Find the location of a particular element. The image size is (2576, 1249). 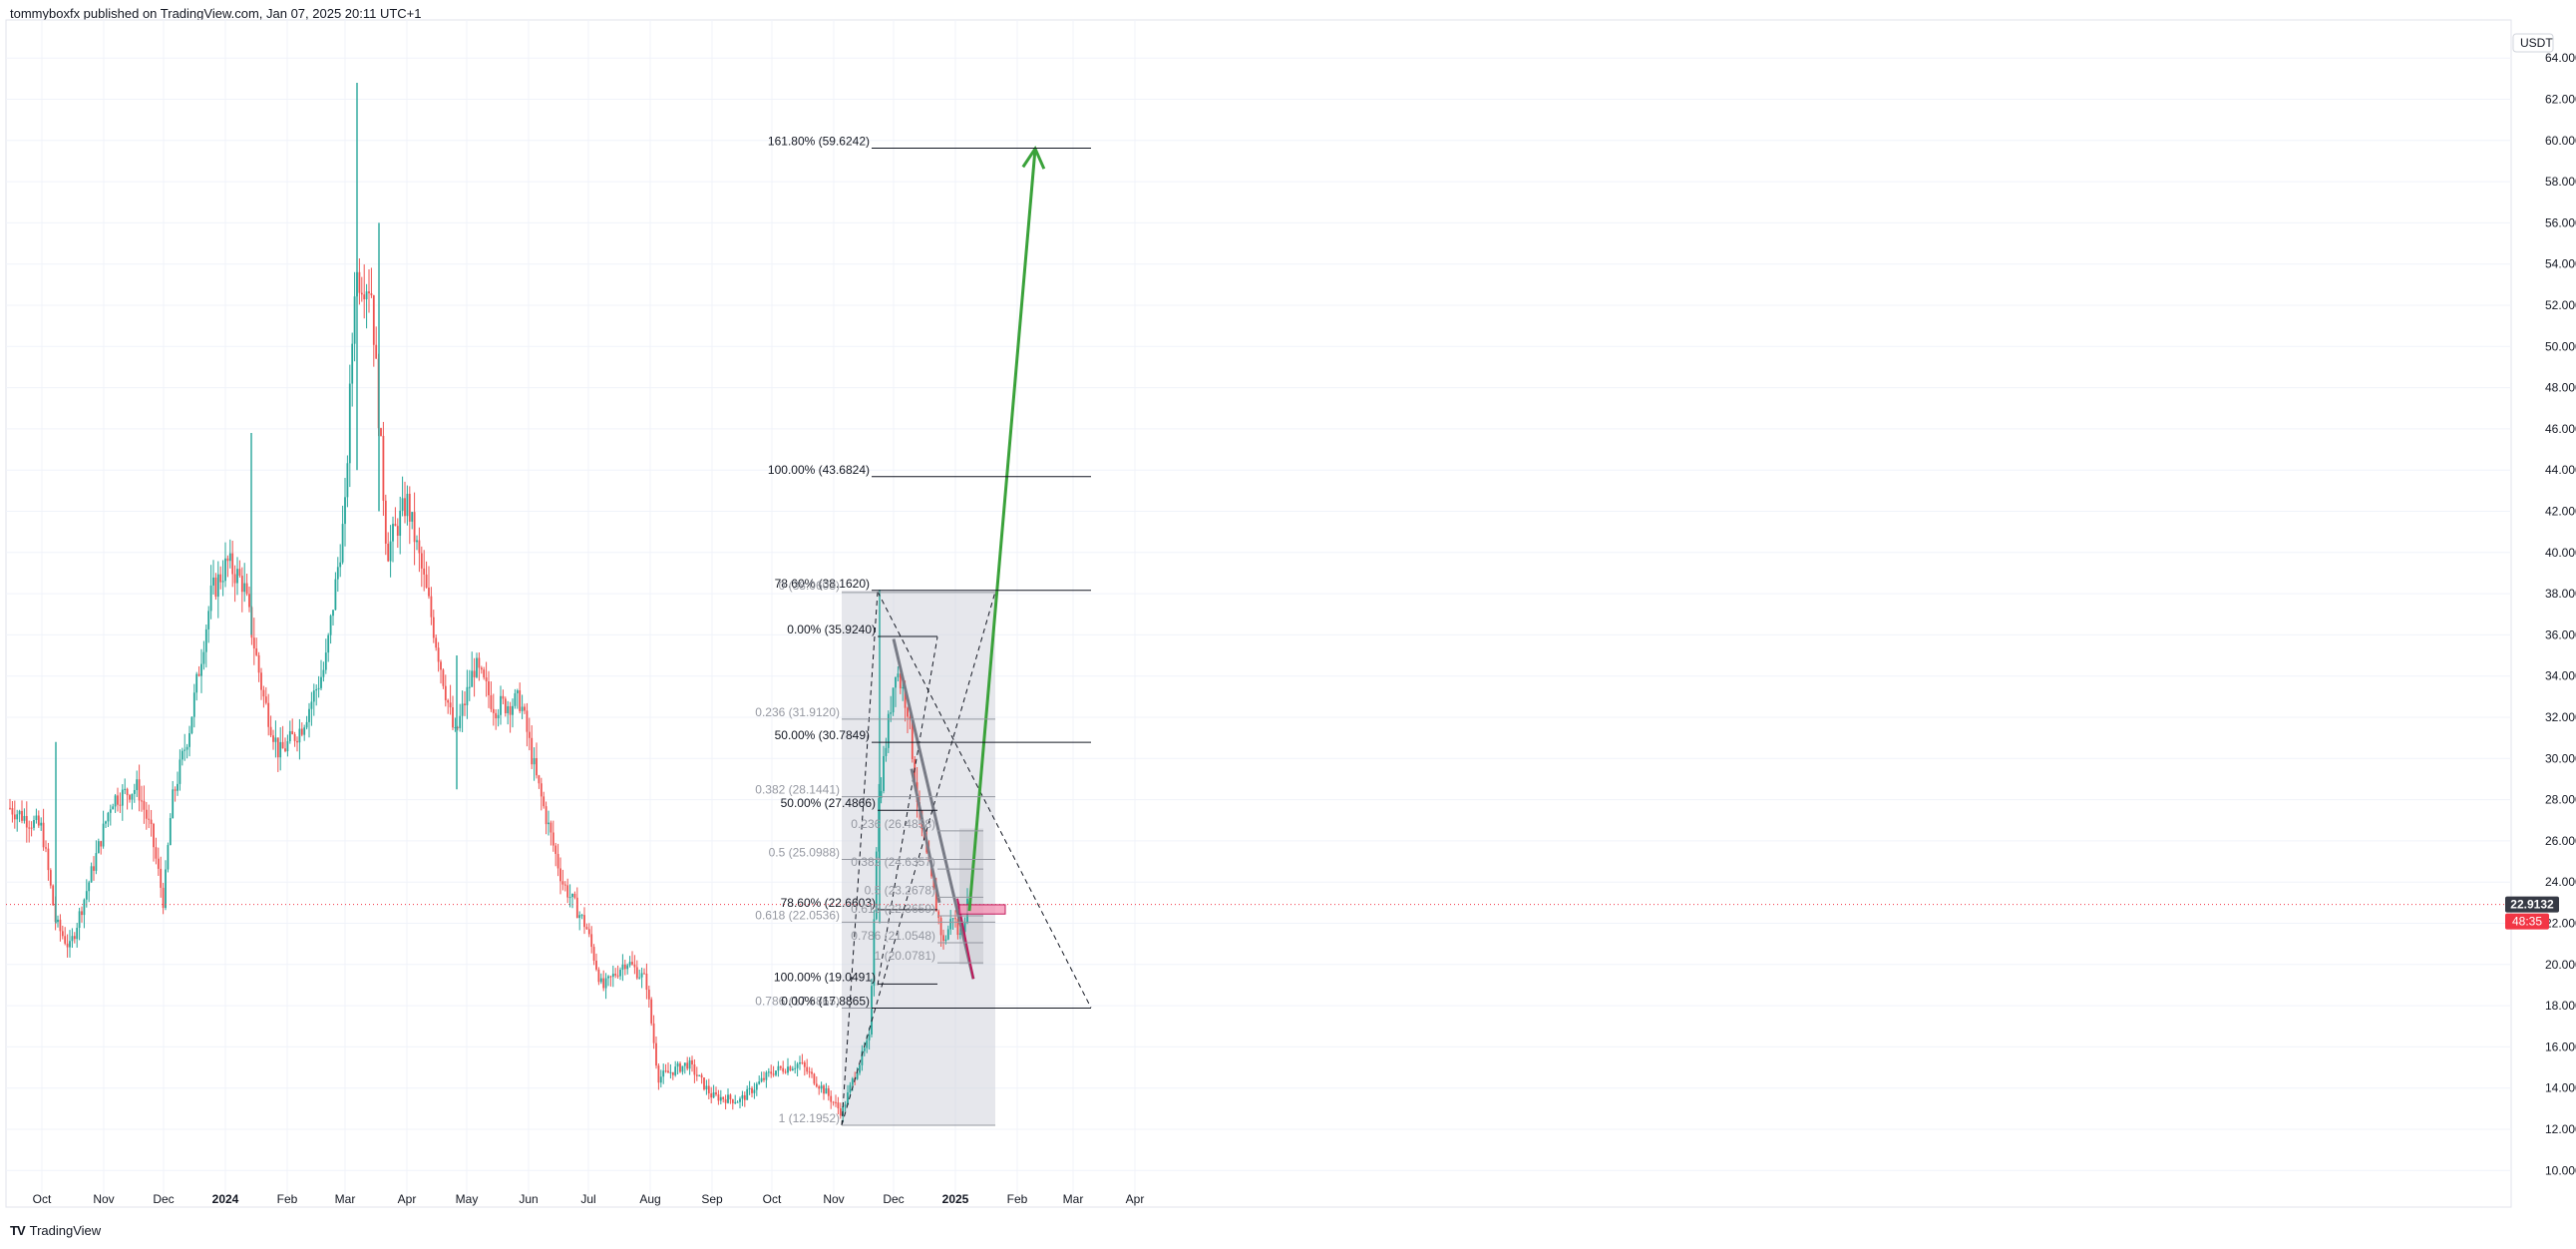

y-tick-label: 24.0000 is located at coordinates (2561, 882).